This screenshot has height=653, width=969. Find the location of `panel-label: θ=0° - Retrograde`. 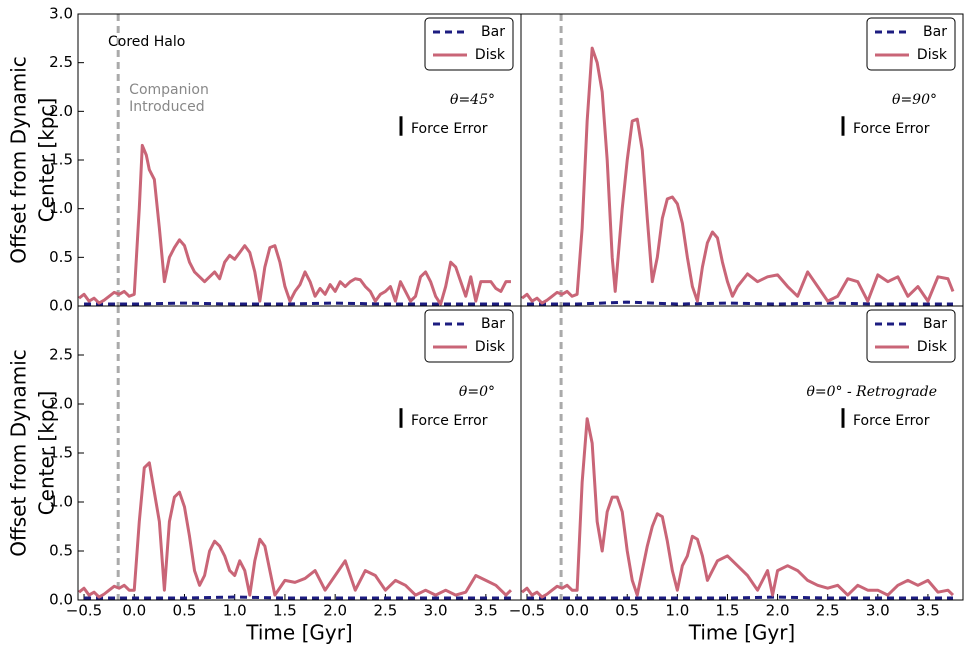

panel-label: θ=0° - Retrograde is located at coordinates (871, 392).